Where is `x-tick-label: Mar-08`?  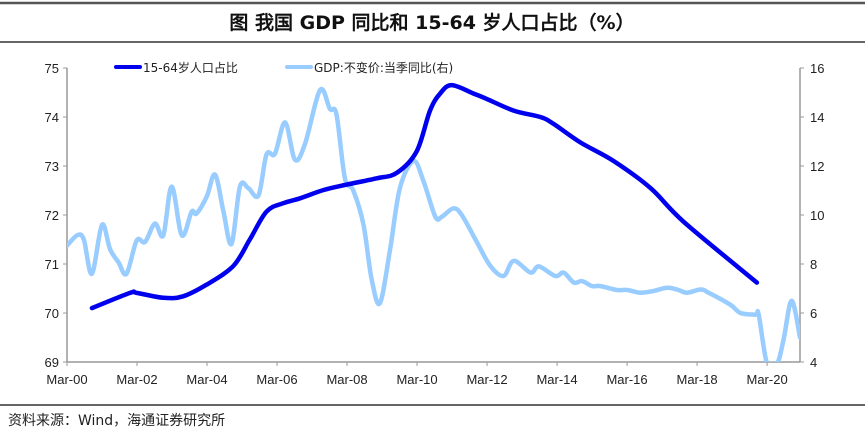
x-tick-label: Mar-08 is located at coordinates (346, 379).